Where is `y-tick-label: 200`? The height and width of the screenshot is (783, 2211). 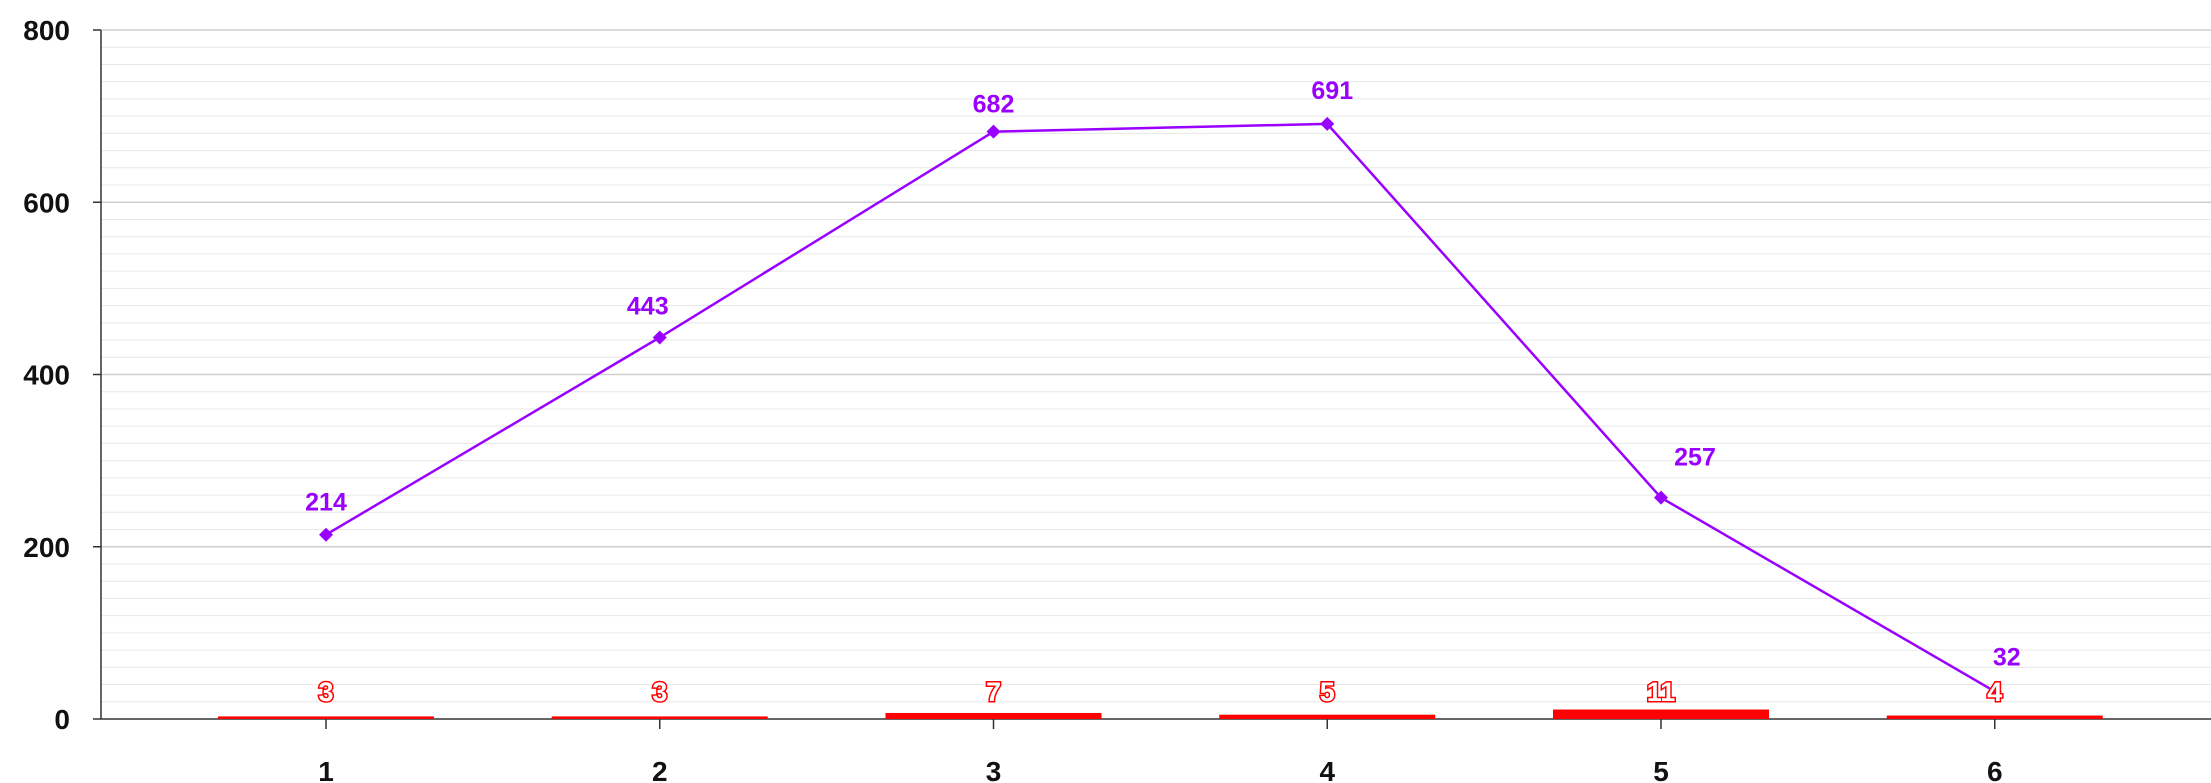 y-tick-label: 200 is located at coordinates (46, 547).